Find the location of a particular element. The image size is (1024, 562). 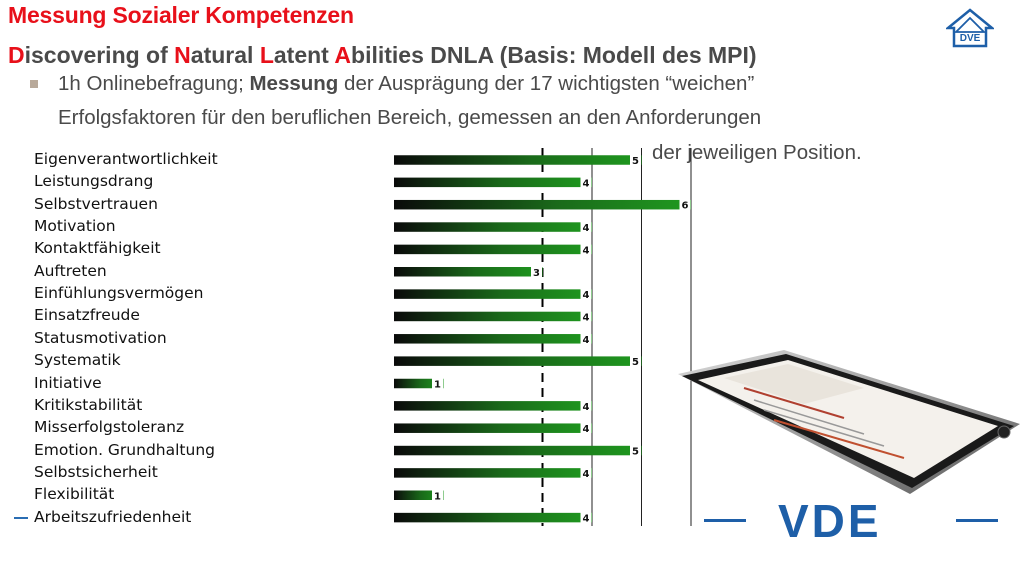

subtitle-part: A is located at coordinates (343, 55).